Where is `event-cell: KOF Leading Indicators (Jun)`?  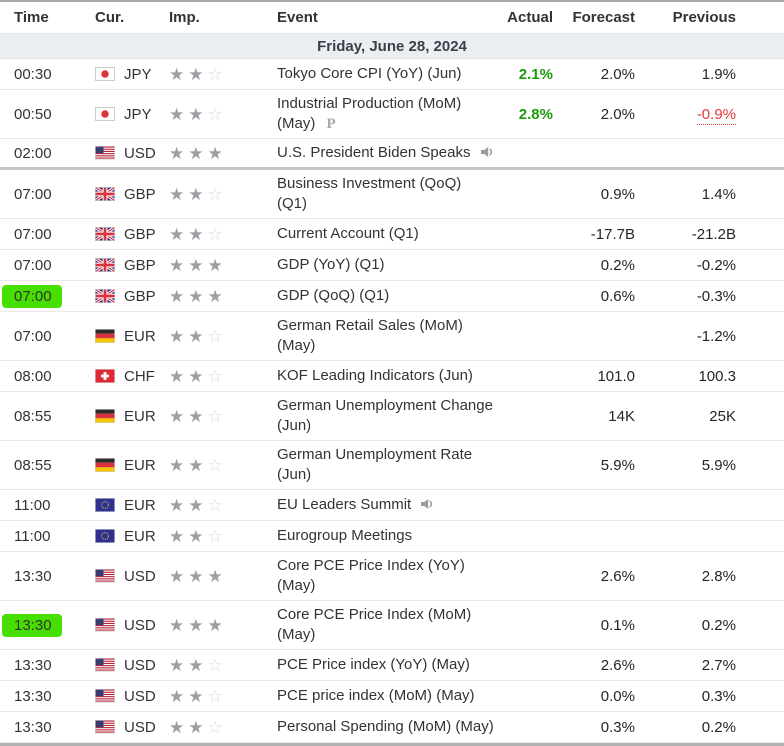 event-cell: KOF Leading Indicators (Jun) is located at coordinates (384, 376).